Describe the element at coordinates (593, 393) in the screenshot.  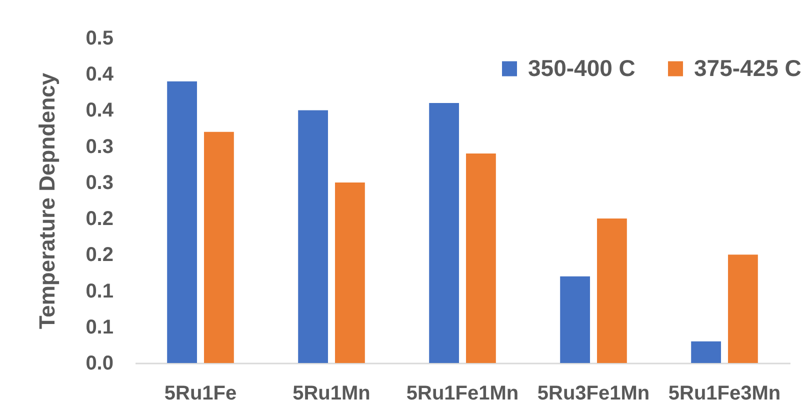
I see `x-tick-label: 5Ru3Fe1Mn` at that location.